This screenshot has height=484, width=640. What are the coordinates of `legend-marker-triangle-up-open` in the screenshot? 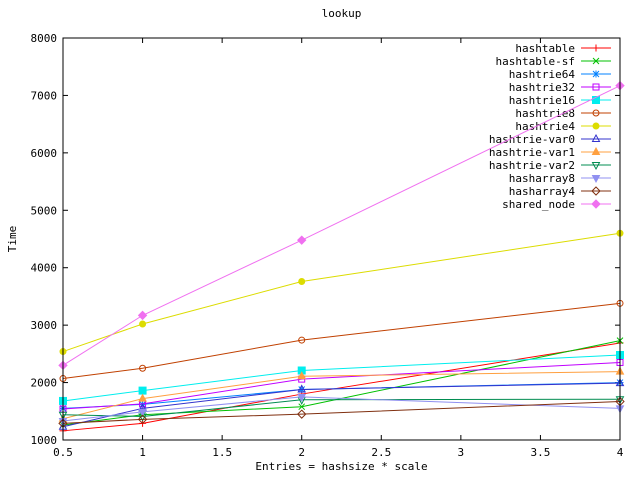 It's located at (596, 137).